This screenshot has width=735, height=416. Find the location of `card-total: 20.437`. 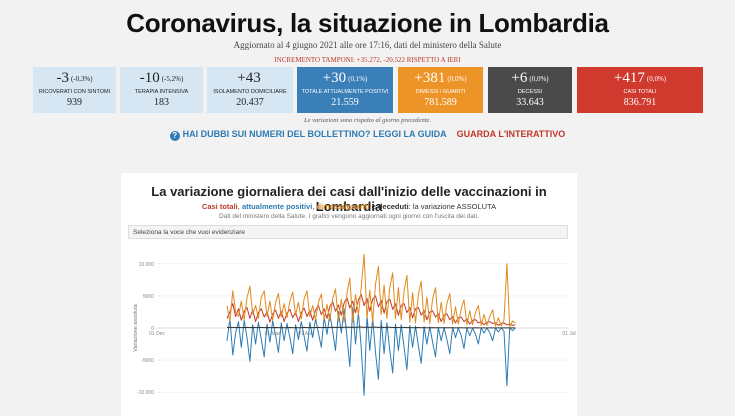

card-total: 20.437 is located at coordinates (250, 102).